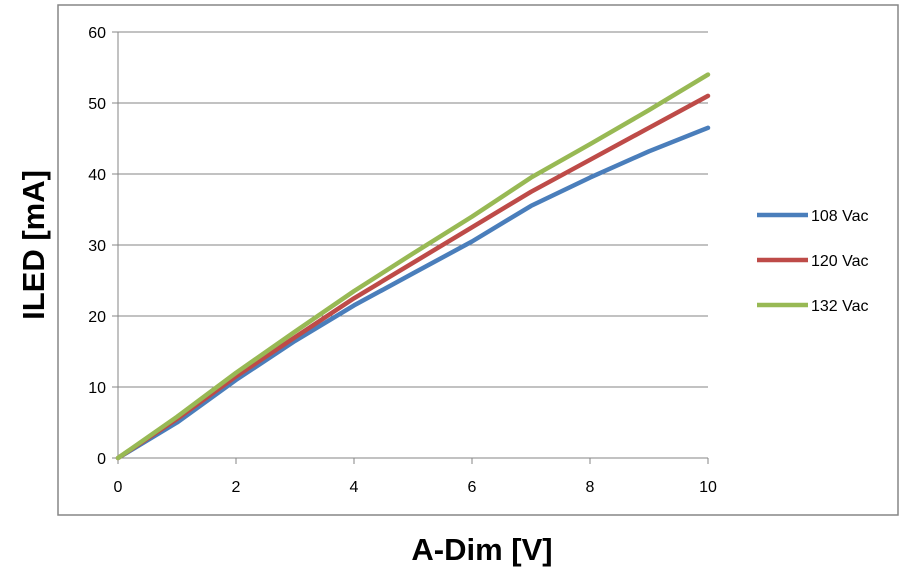 The image size is (900, 567). I want to click on x-tick-label: 6, so click(472, 487).